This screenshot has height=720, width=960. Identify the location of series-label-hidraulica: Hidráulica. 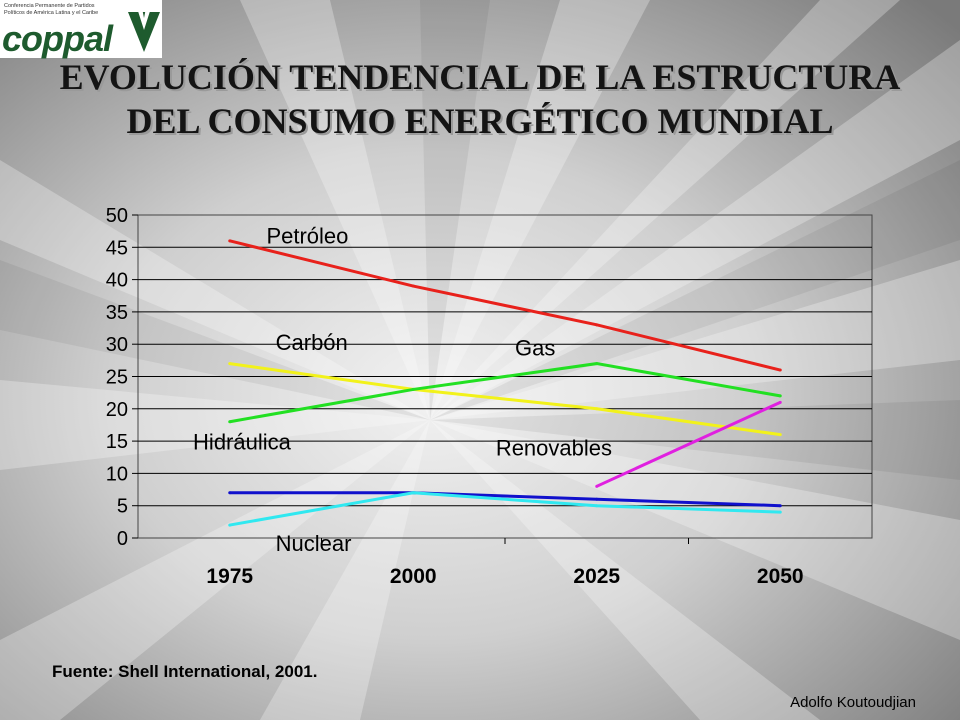
(242, 441).